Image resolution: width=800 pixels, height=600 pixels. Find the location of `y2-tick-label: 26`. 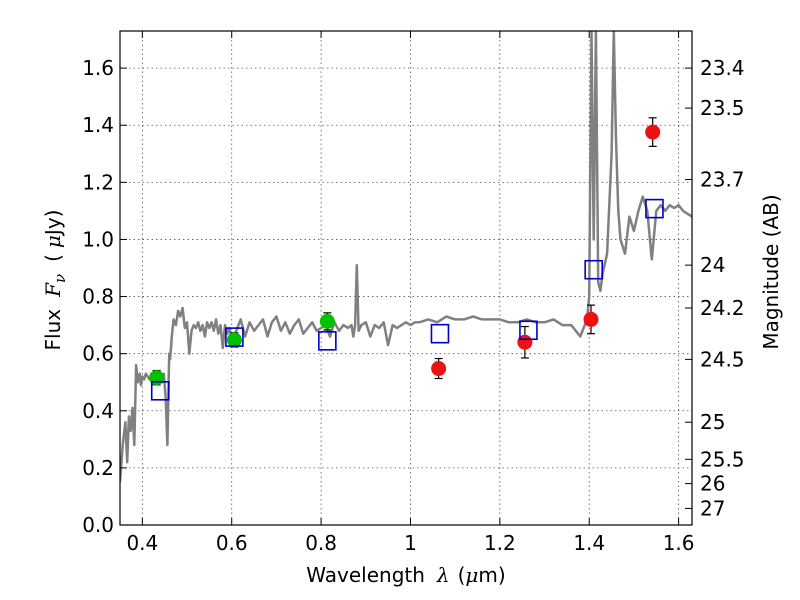

y2-tick-label: 26 is located at coordinates (712, 484).